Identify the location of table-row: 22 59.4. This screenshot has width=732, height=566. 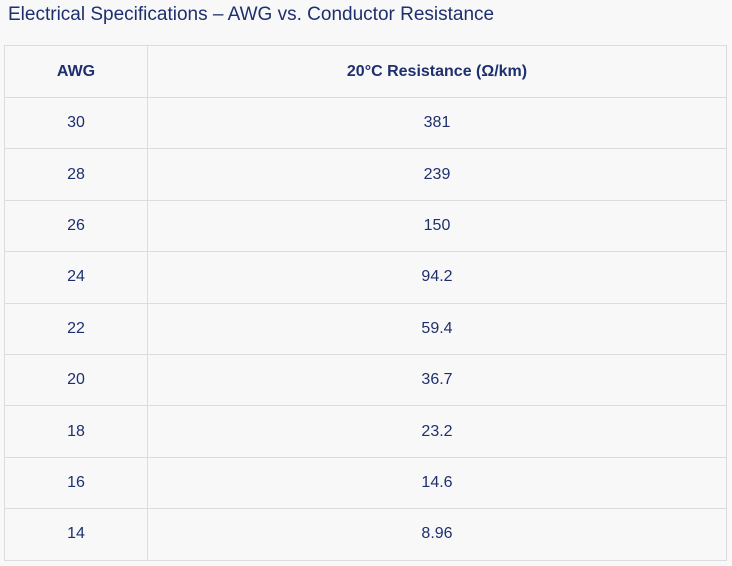
(365, 328).